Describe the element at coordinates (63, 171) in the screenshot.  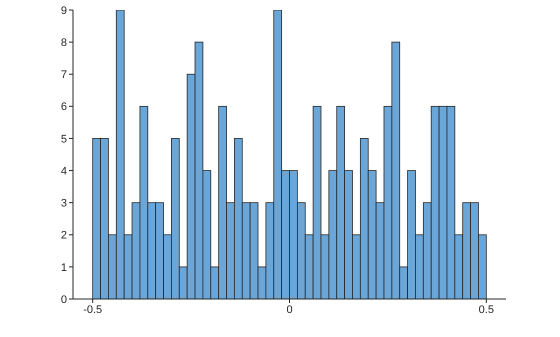
I see `y-tick-label: 4` at that location.